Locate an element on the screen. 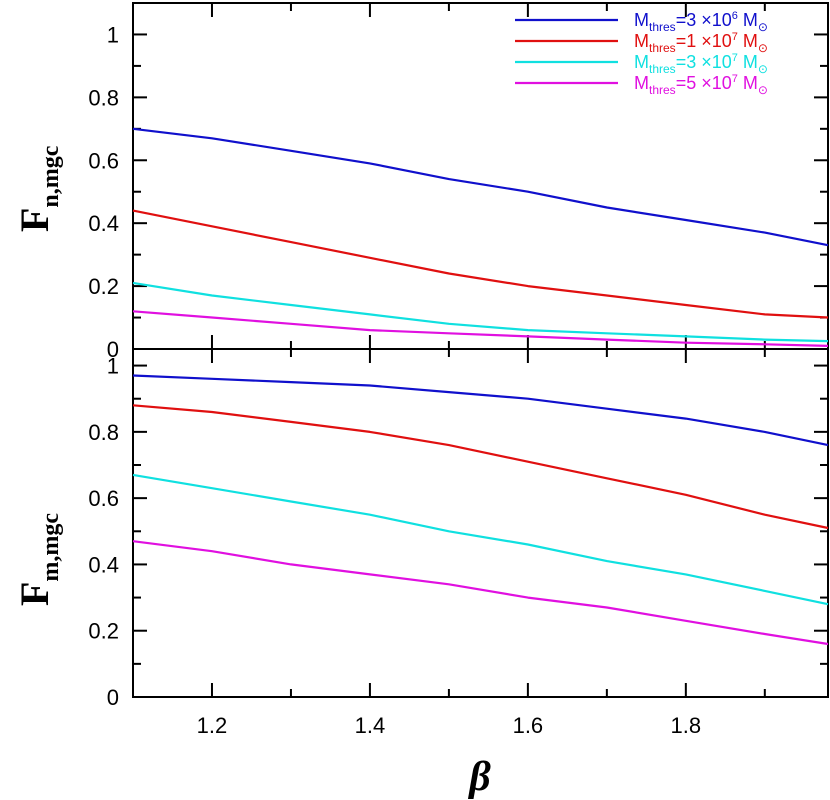 This screenshot has height=800, width=830. top-y-axis-title: Fn,mgc is located at coordinates (38, 188).